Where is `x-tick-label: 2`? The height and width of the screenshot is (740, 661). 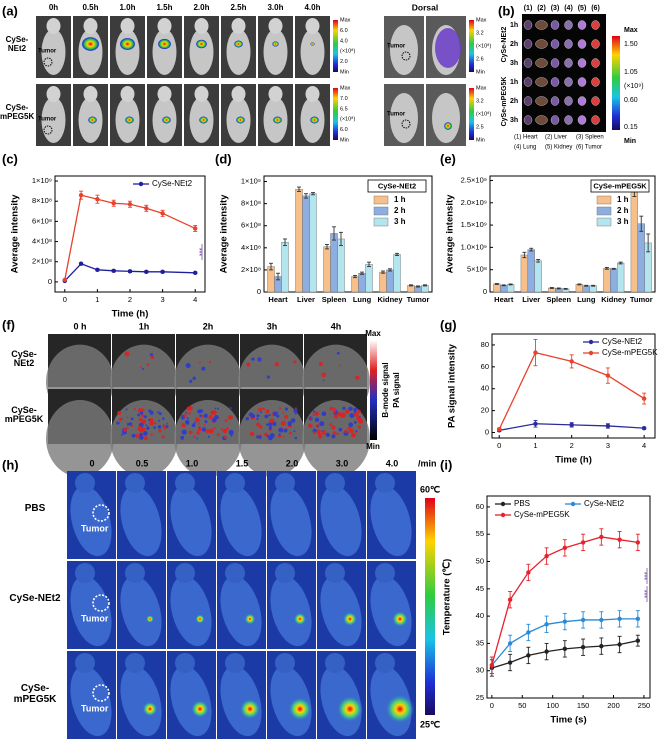 x-tick-label: 2 is located at coordinates (572, 445).